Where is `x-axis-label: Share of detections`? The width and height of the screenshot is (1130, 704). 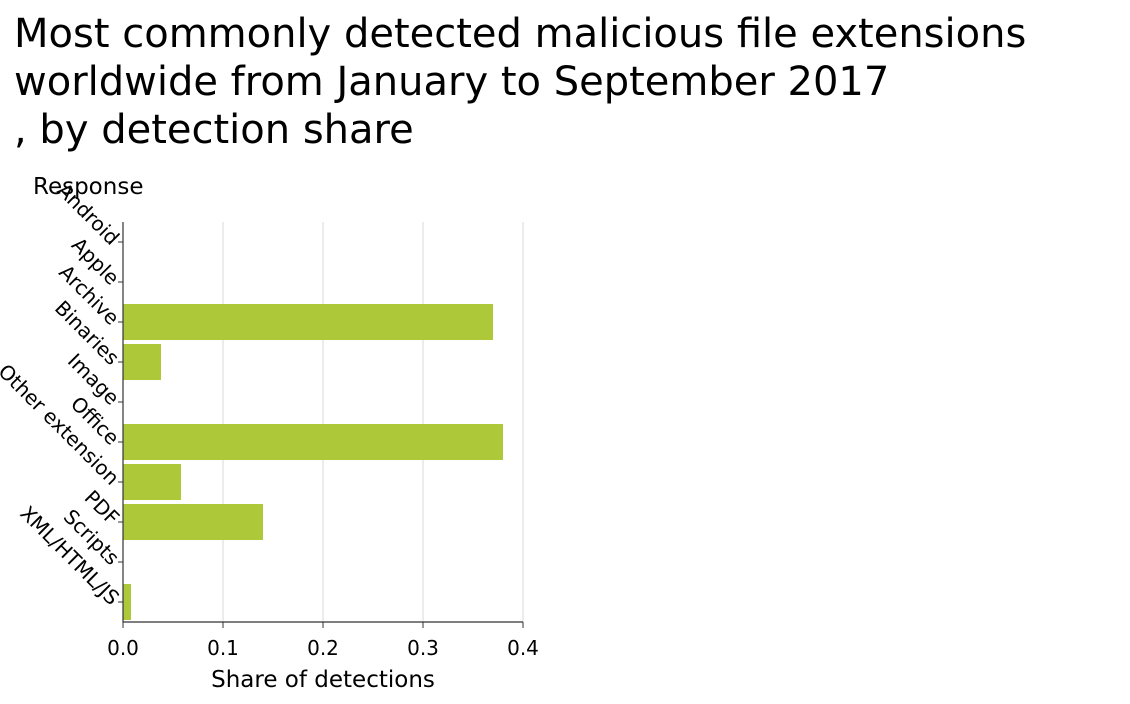
x-axis-label: Share of detections is located at coordinates (323, 680).